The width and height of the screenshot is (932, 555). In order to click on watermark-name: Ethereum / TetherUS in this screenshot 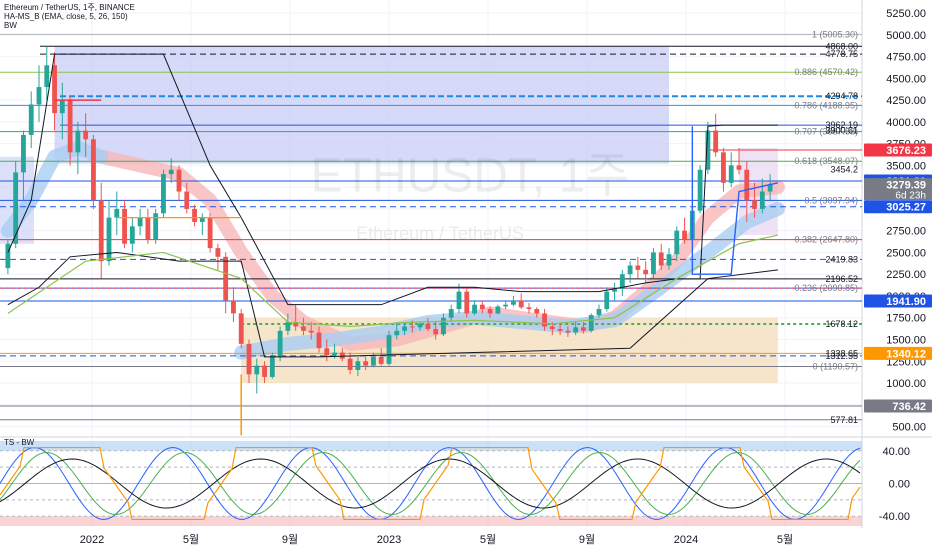, I will do `click(440, 233)`.